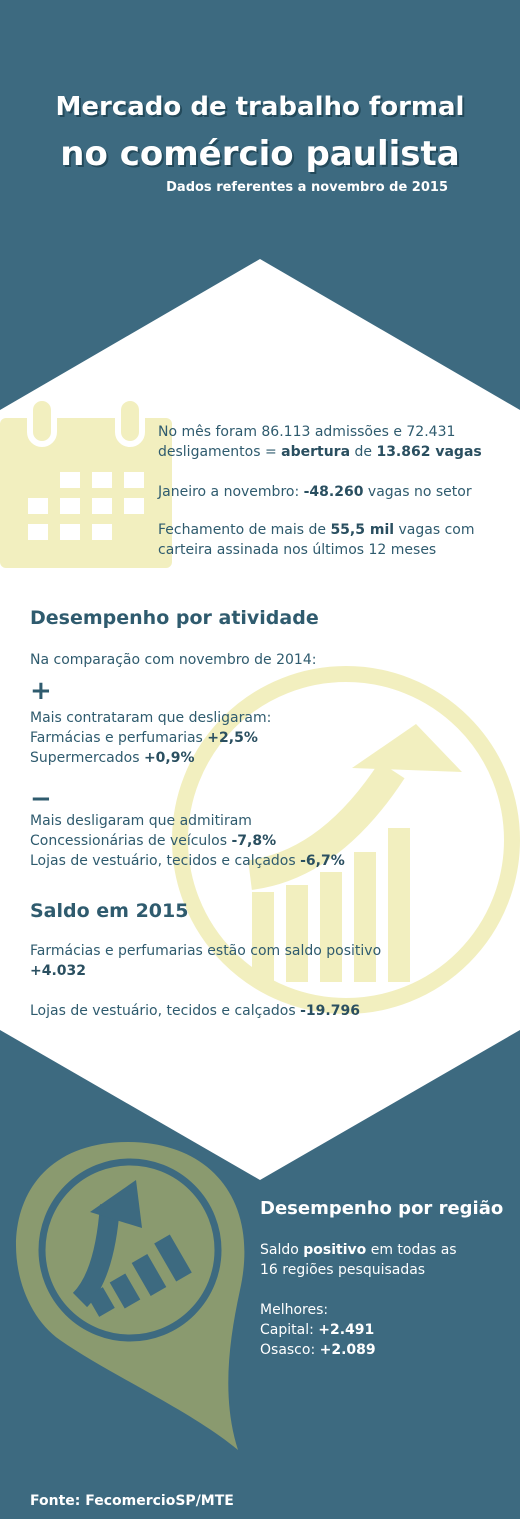 Image resolution: width=520 pixels, height=1519 pixels. What do you see at coordinates (260, 154) in the screenshot?
I see `title-line-2: no comércio paulista` at bounding box center [260, 154].